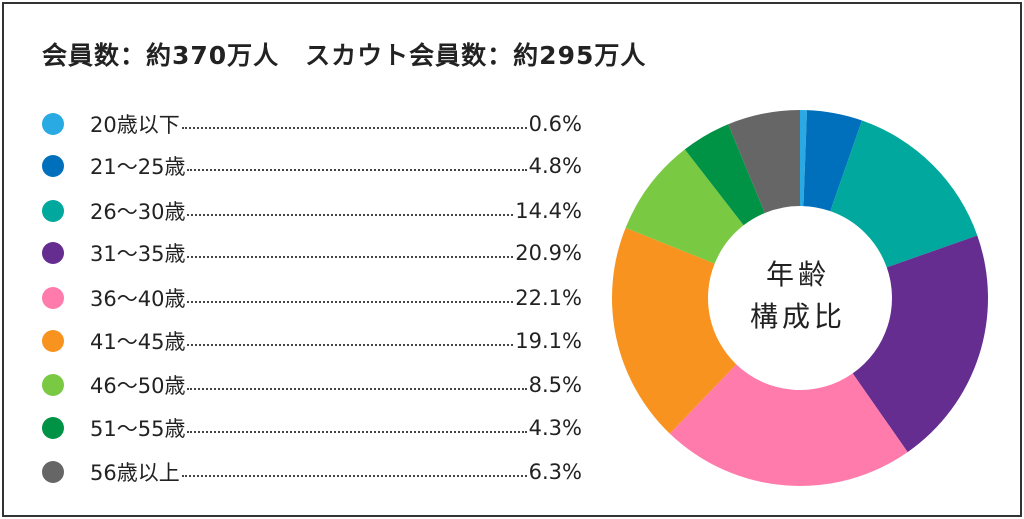  What do you see at coordinates (312, 472) in the screenshot?
I see `legend-item: 56歳以上 6.3%` at bounding box center [312, 472].